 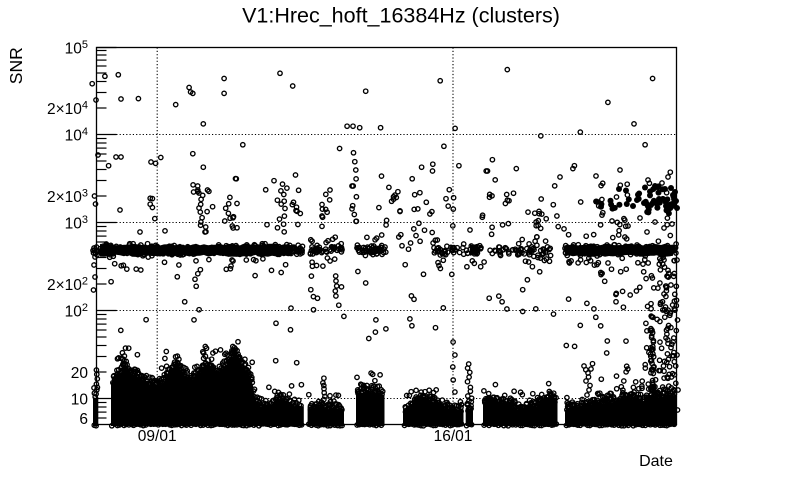 What do you see at coordinates (401, 16) in the screenshot?
I see `svg-text:V1:Hrec_hoft_16384Hz (clusters: V1:Hrec_hoft_16384Hz (clusters)` at bounding box center [401, 16].